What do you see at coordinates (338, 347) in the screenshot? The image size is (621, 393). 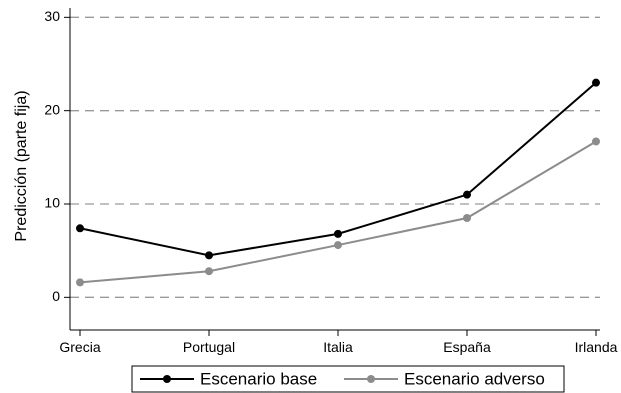 I see `x-tick-label: Italia` at bounding box center [338, 347].